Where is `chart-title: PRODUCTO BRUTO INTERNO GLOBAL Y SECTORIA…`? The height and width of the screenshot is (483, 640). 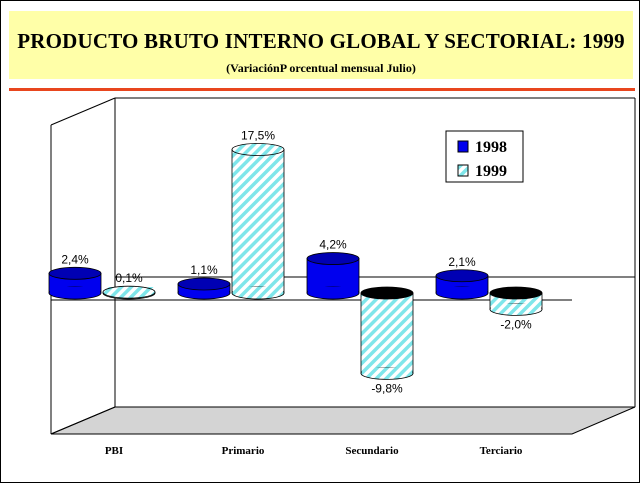 chart-title: PRODUCTO BRUTO INTERNO GLOBAL Y SECTORIA… is located at coordinates (321, 41).